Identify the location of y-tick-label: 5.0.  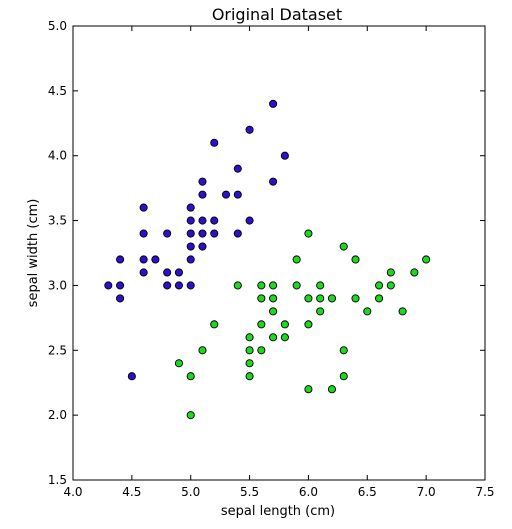
(57, 26).